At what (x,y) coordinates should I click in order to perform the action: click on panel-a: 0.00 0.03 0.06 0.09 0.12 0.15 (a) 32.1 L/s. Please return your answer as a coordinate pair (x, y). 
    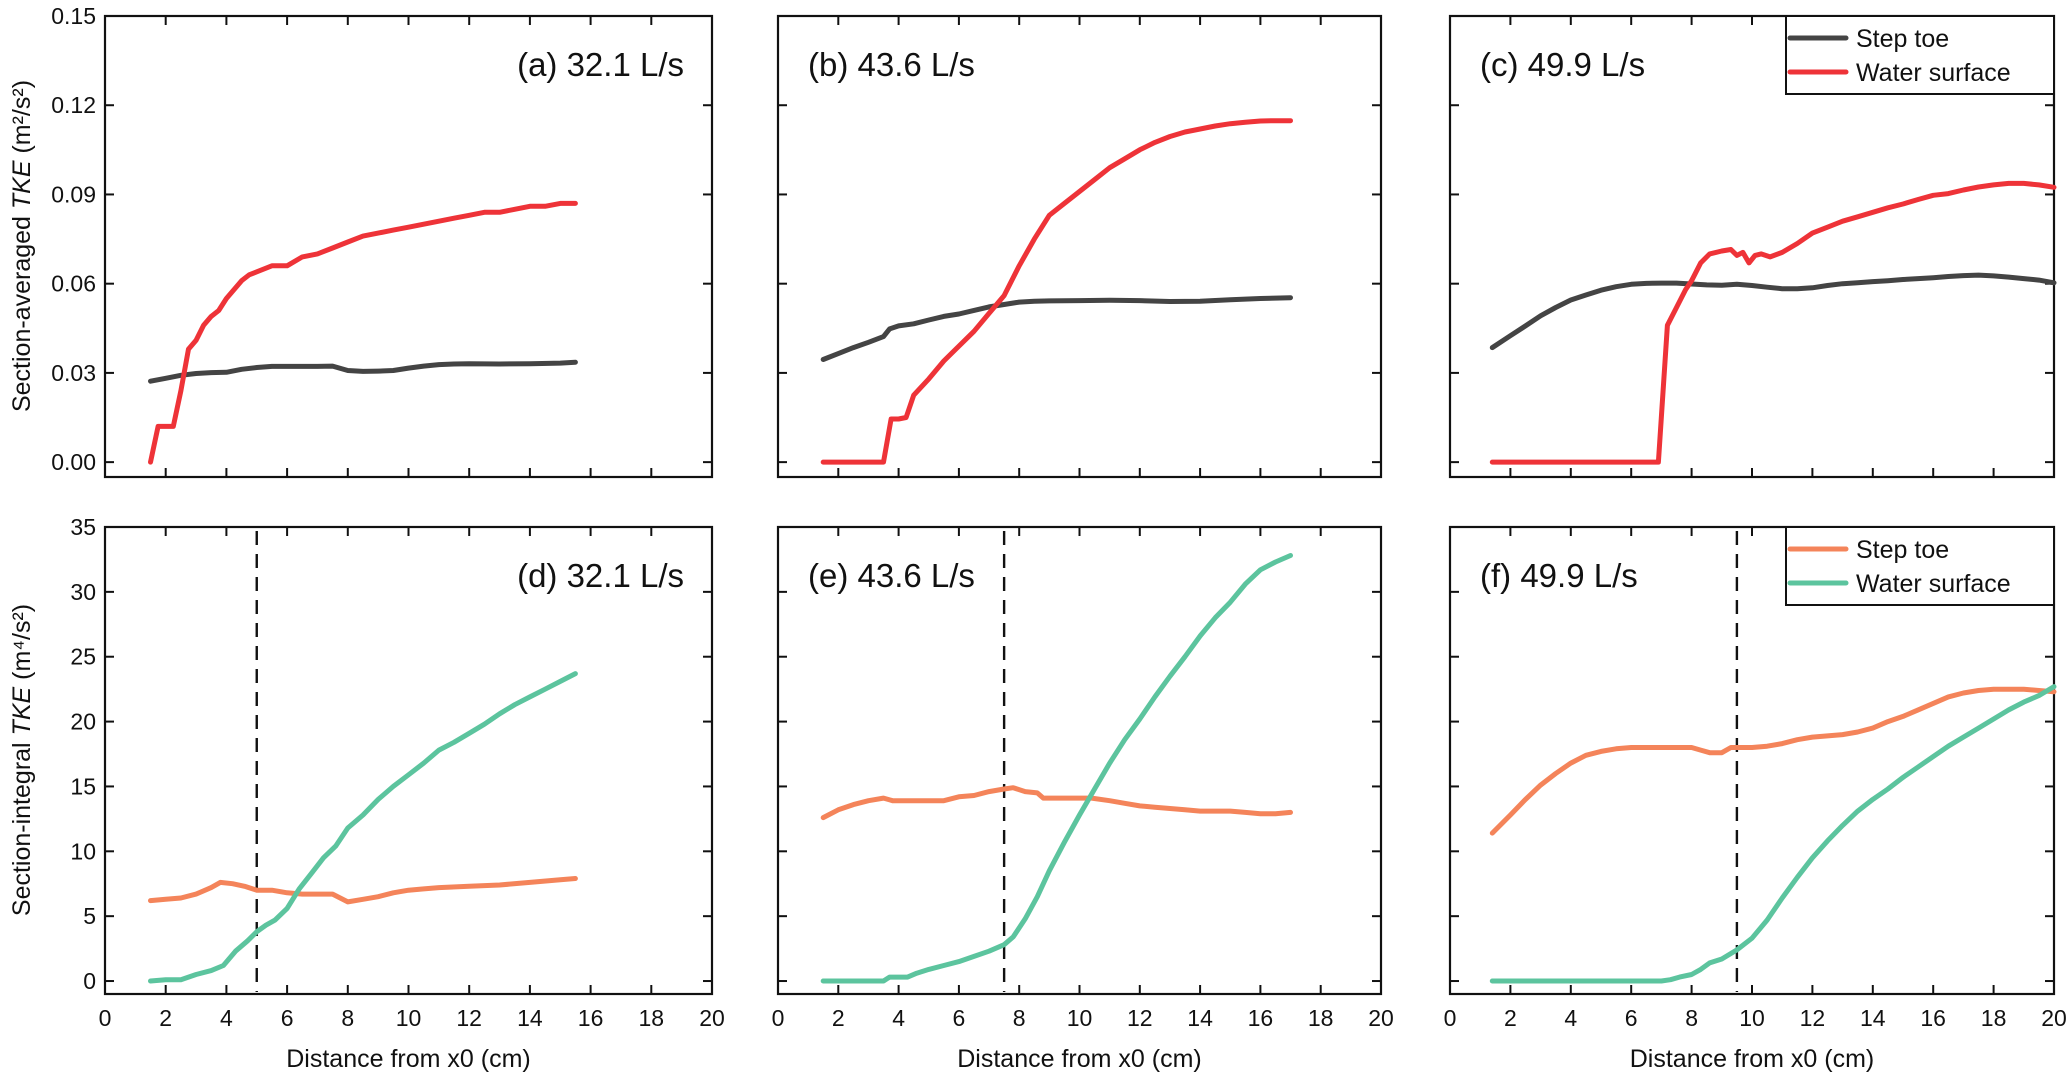
    Looking at the image, I should click on (382, 241).